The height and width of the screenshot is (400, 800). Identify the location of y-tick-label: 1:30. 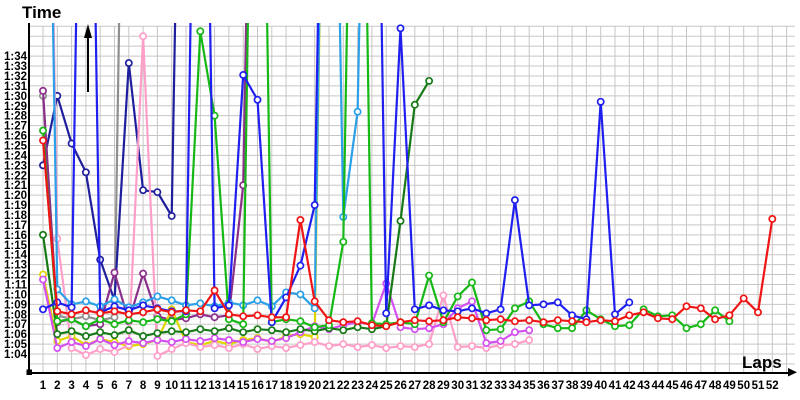
(15, 97).